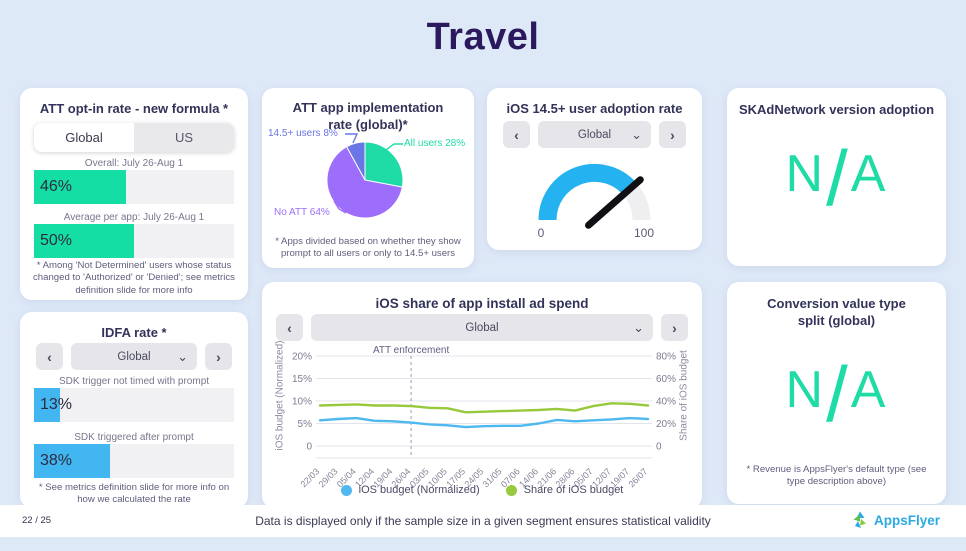 This screenshot has height=551, width=966. What do you see at coordinates (482, 303) in the screenshot?
I see `card-title-ios-share: iOS share of app install ad spend` at bounding box center [482, 303].